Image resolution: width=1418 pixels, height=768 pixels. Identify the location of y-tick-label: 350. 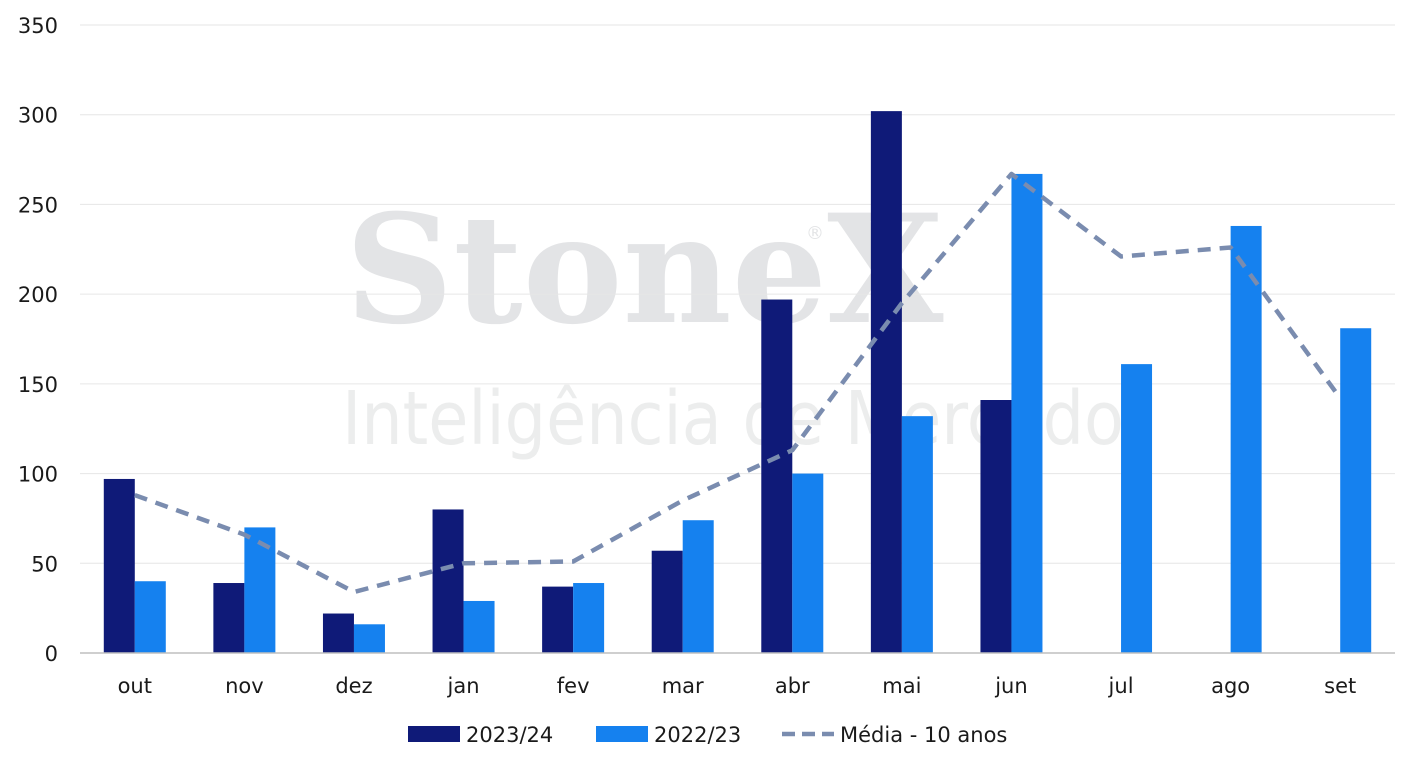
(38, 26).